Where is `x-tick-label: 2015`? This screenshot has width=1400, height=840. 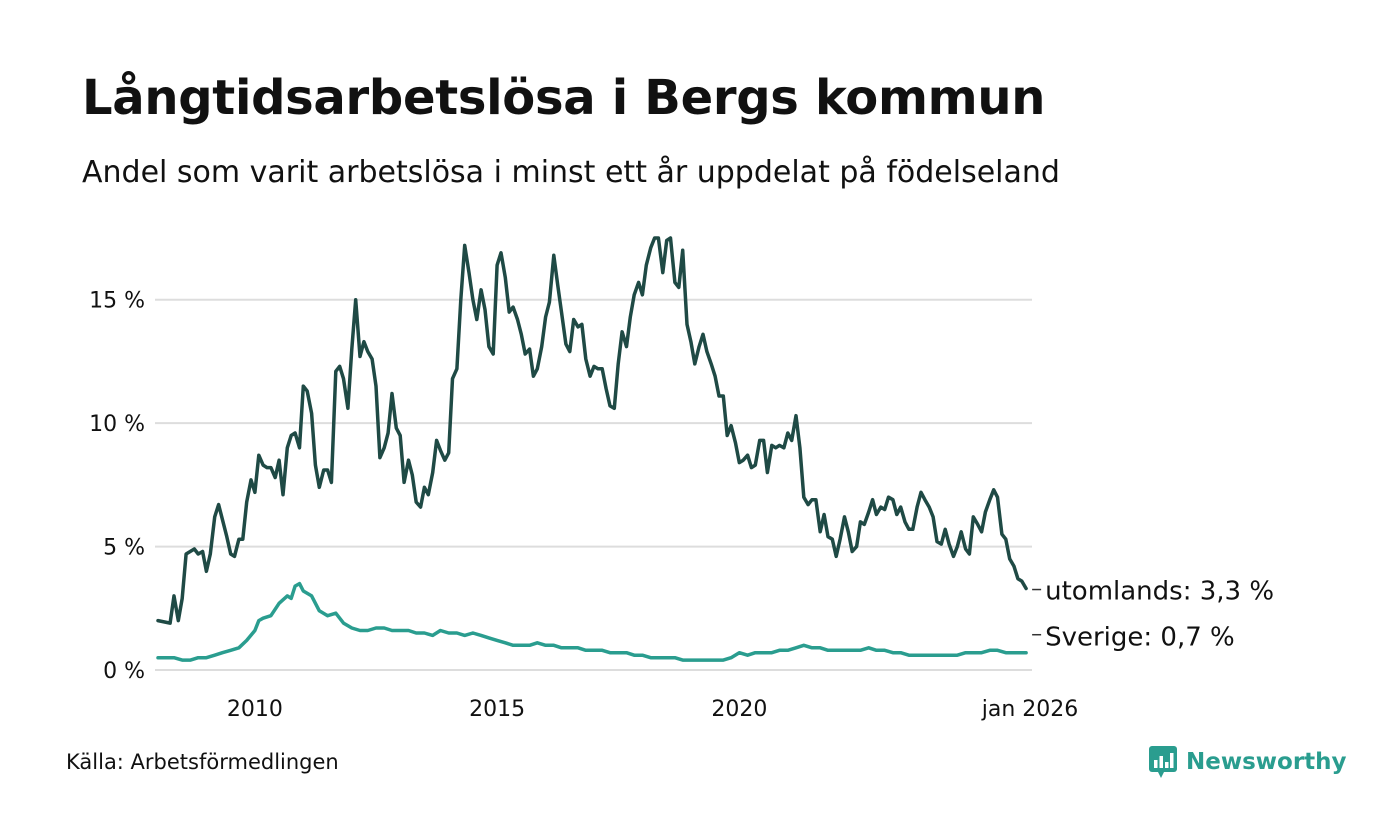
x-tick-label: 2015 is located at coordinates (497, 709).